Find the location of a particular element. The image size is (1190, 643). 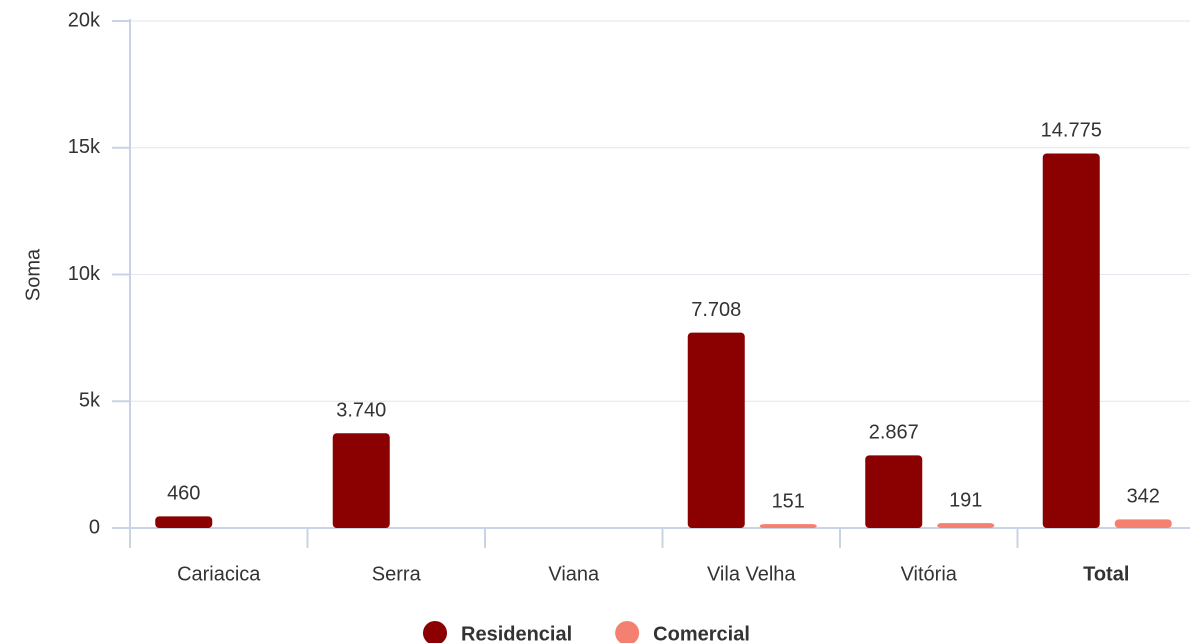

y-tick-label: 5k is located at coordinates (90, 401).